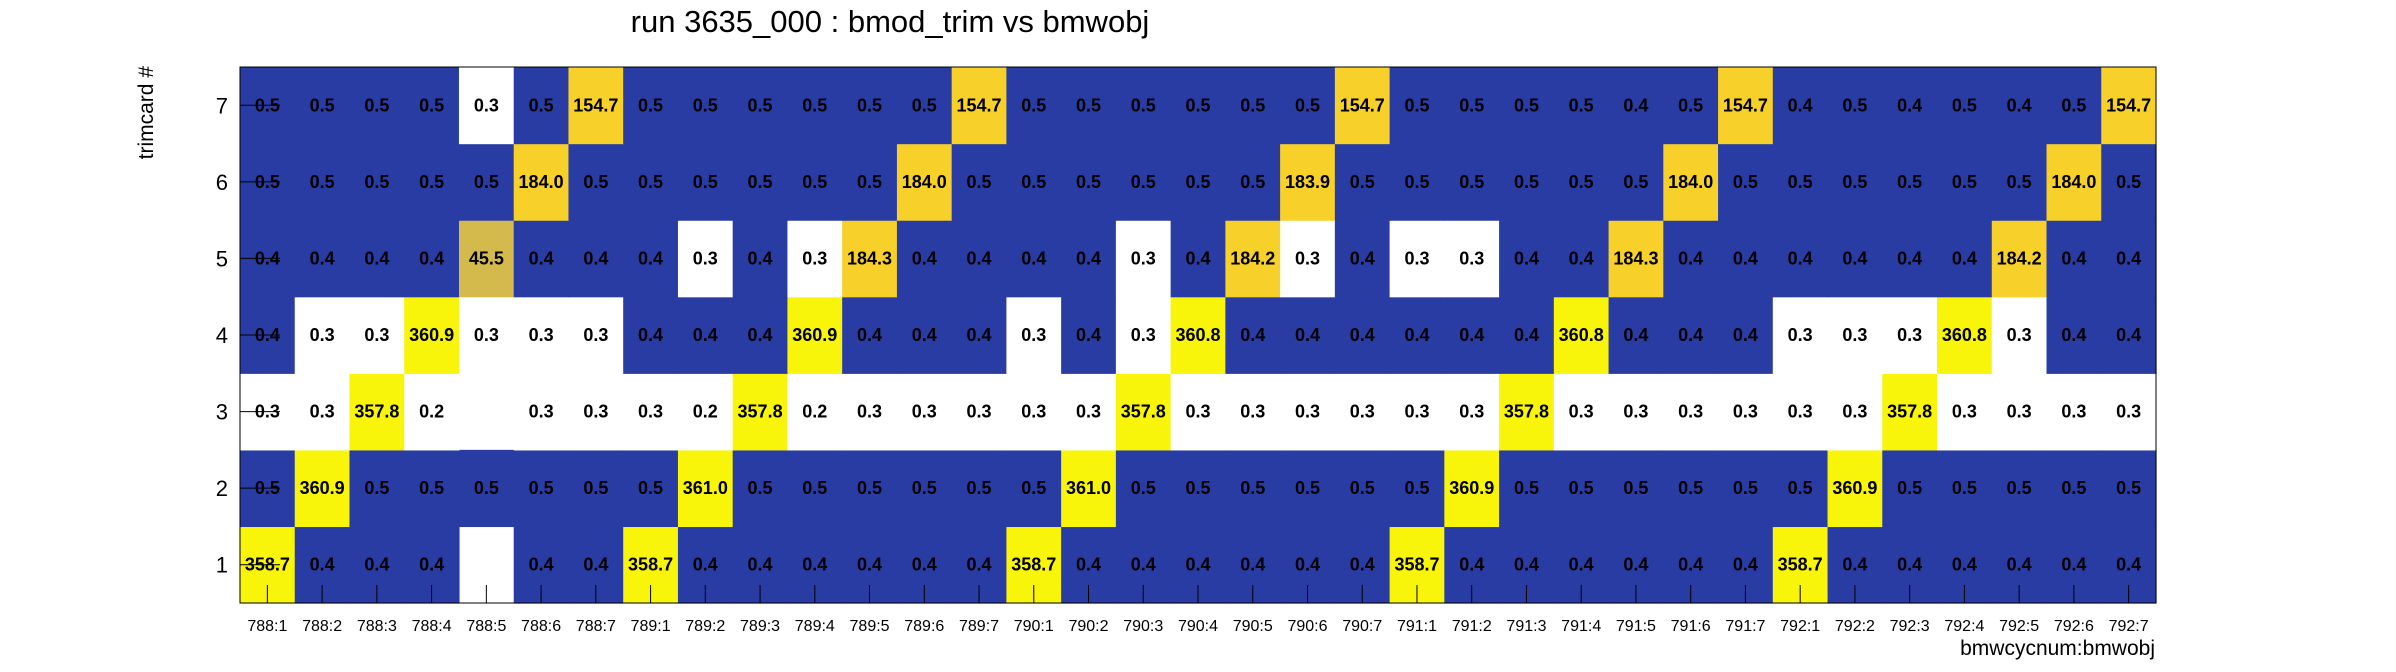 The image size is (2396, 672). I want to click on x-tick-label: 792:4, so click(1964, 626).